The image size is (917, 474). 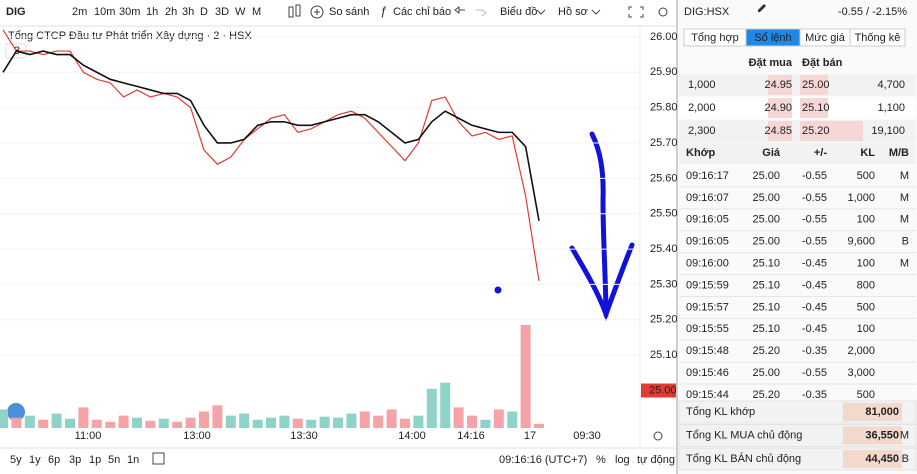 I want to click on tab, so click(x=877, y=37).